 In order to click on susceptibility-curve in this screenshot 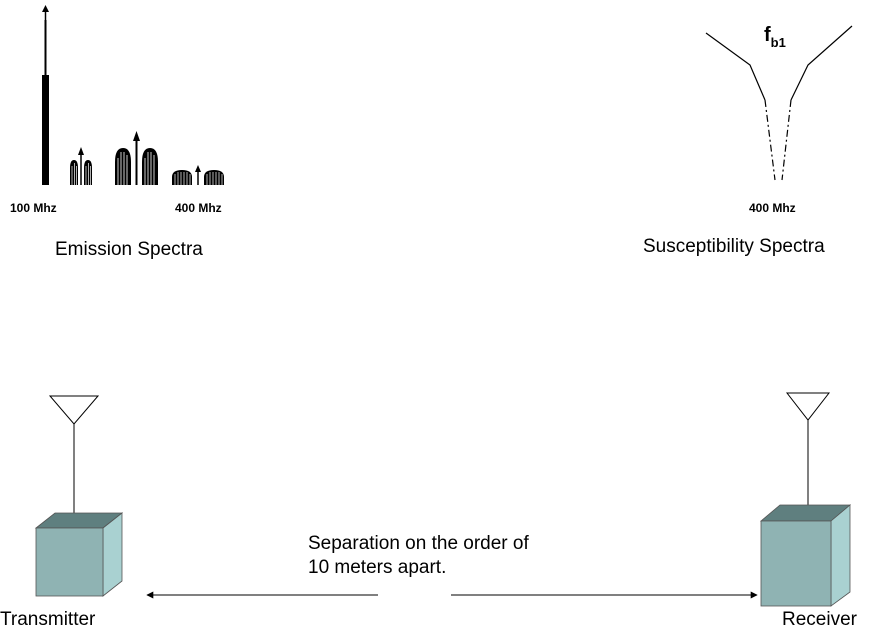, I will do `click(779, 103)`.